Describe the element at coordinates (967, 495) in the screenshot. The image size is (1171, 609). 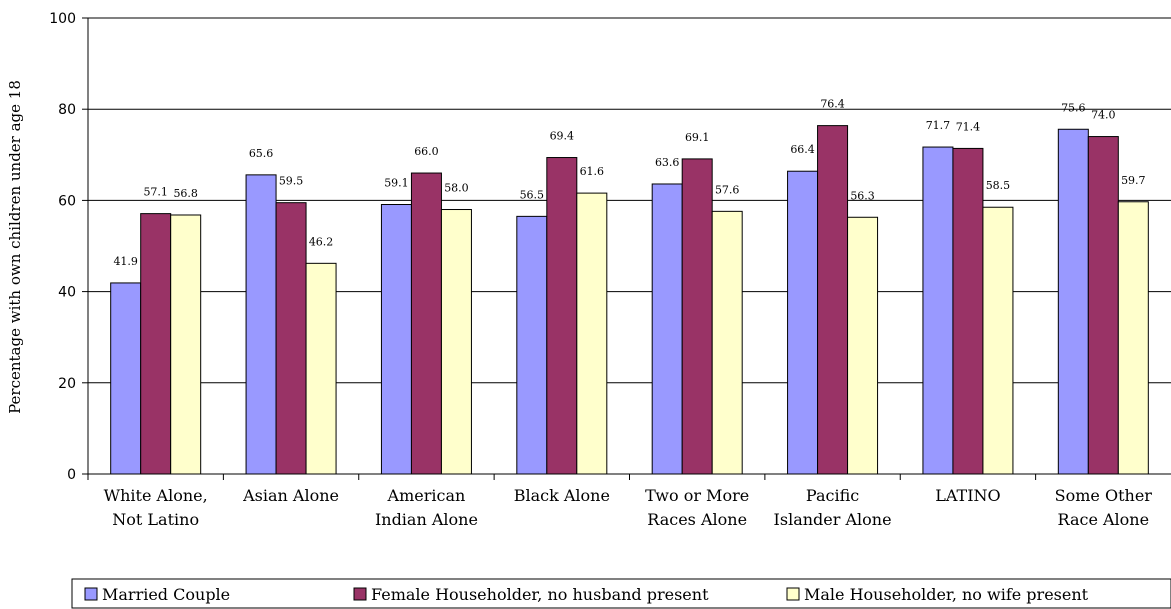
I see `x-category-label: LATINO` at that location.